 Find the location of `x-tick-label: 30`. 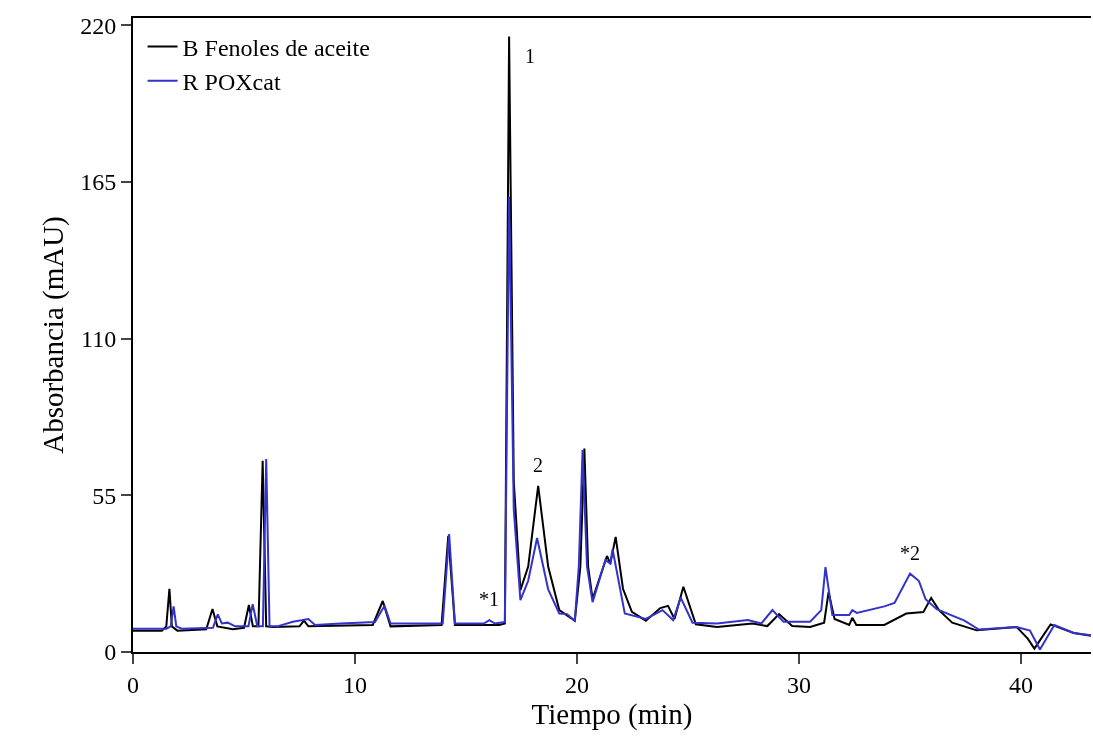

x-tick-label: 30 is located at coordinates (799, 684).